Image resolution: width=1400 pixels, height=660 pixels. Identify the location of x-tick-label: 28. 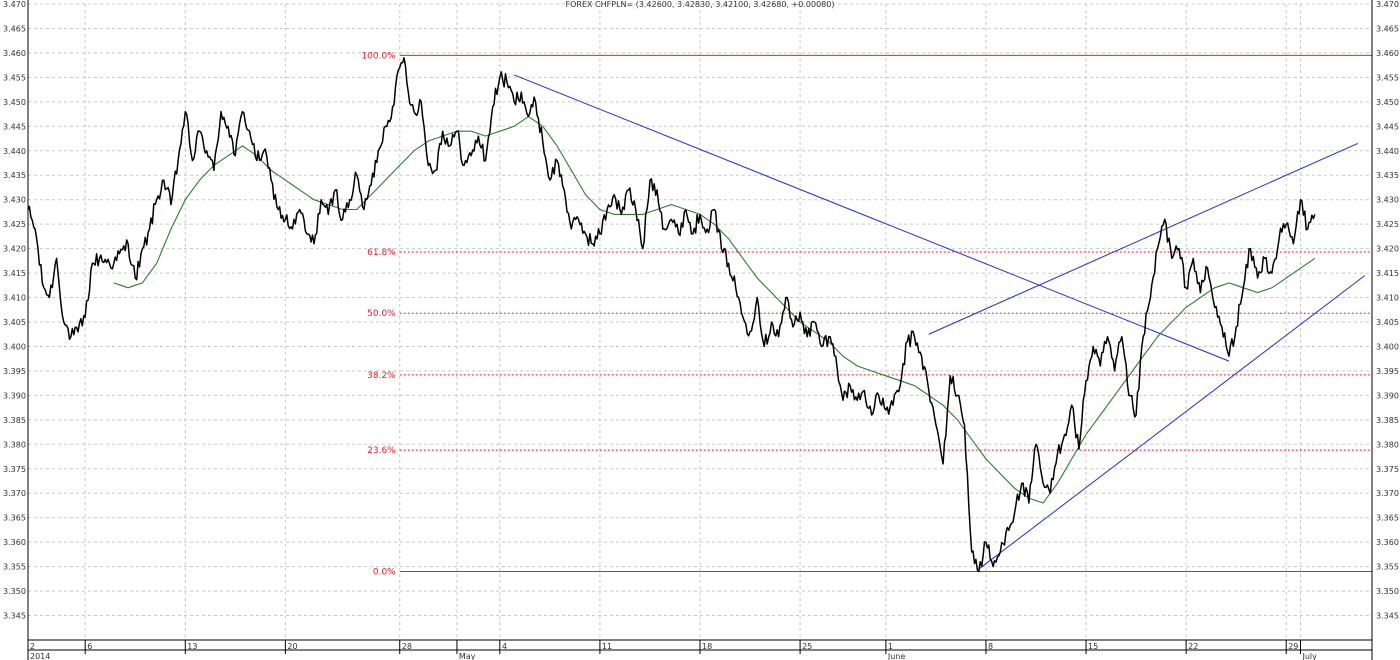
(407, 646).